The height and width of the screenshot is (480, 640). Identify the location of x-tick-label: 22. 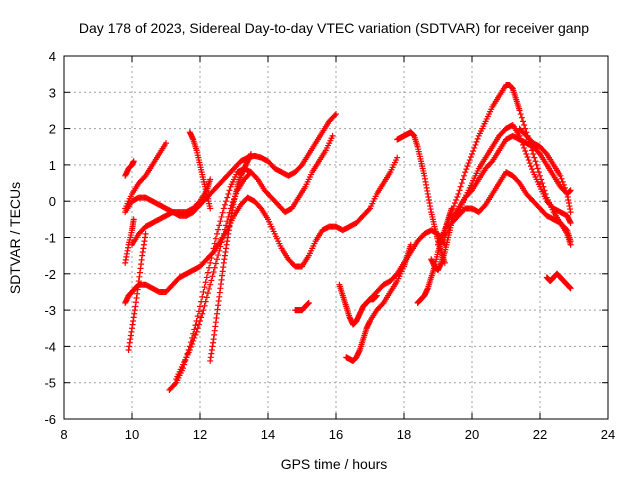
(540, 434).